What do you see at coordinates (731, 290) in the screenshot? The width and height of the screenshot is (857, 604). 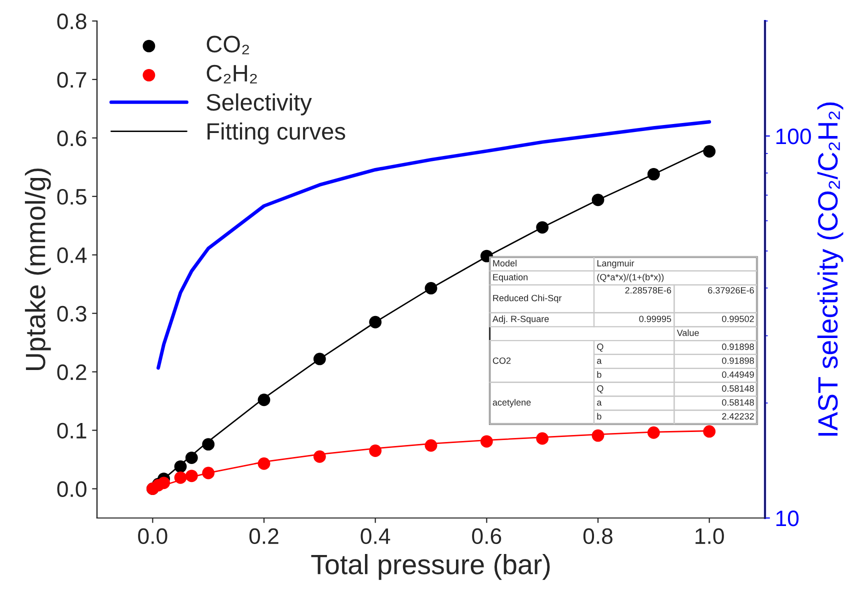 I see `annotation: 6.37926E-6` at bounding box center [731, 290].